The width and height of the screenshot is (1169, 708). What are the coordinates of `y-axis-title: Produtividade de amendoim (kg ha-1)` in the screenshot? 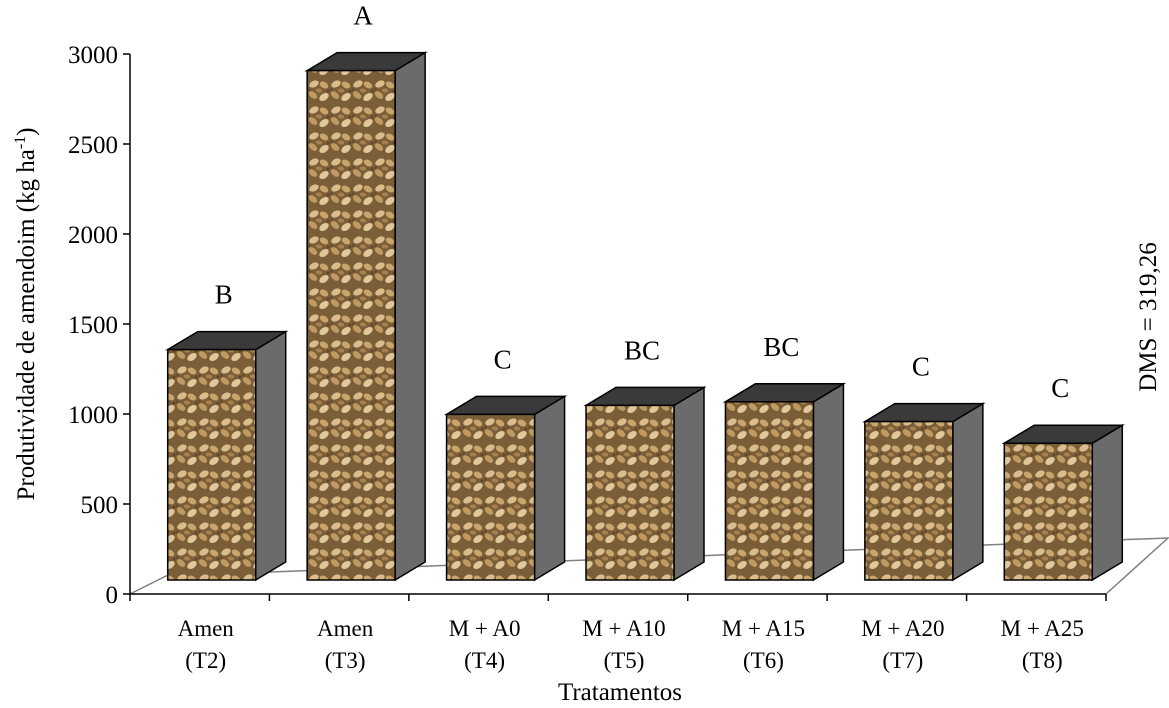 It's located at (26, 314).